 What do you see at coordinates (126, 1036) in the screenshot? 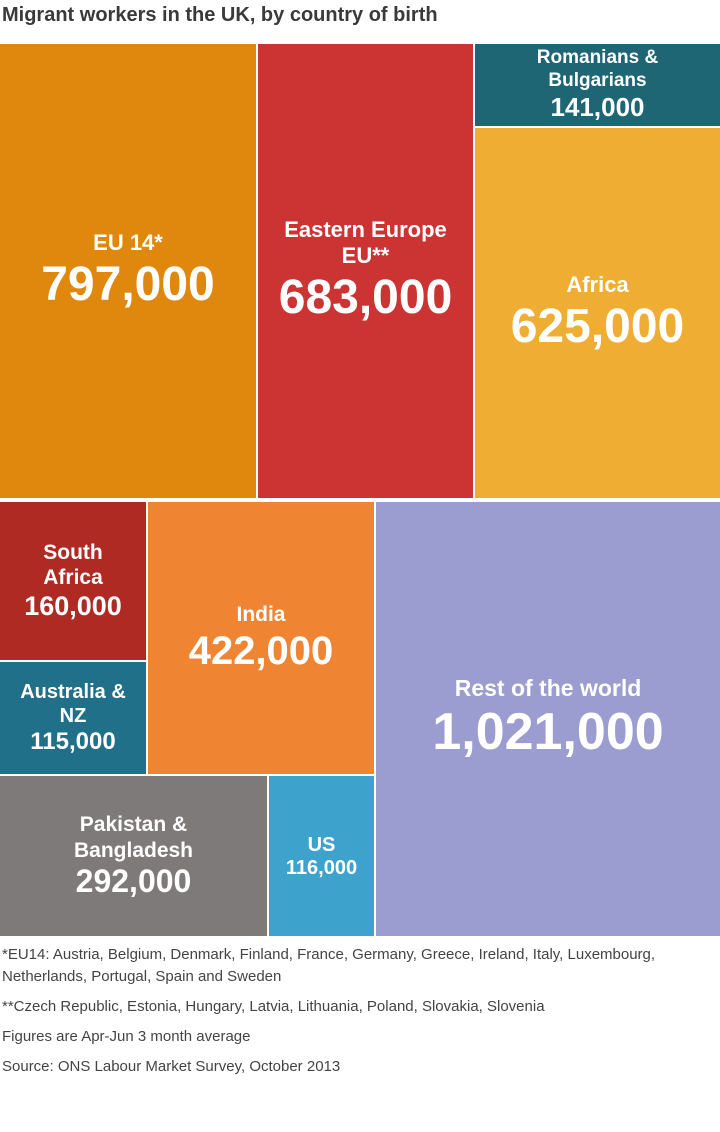
I see `footnote: Figures are Apr-Jun 3 month average` at bounding box center [126, 1036].